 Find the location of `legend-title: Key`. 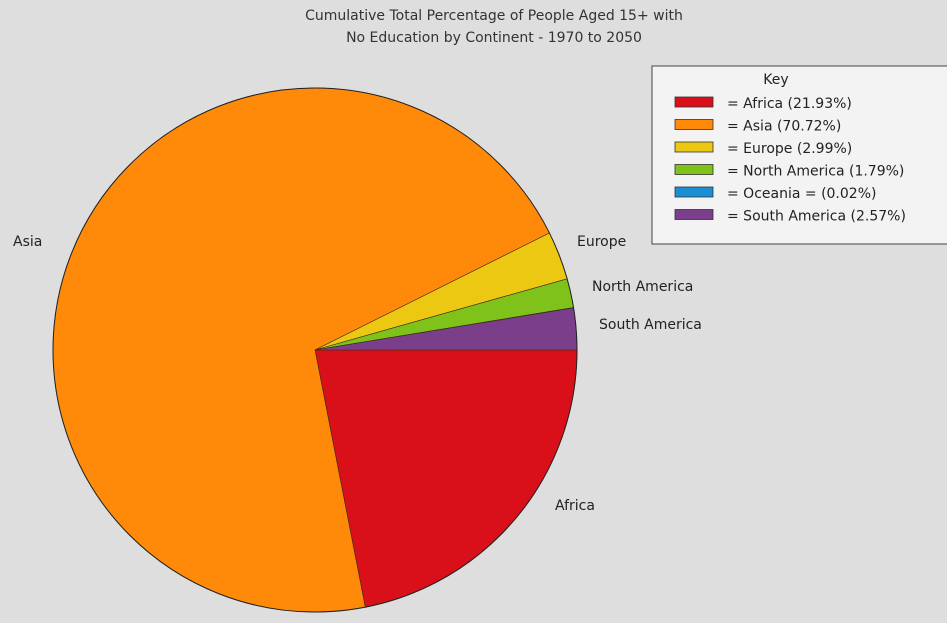

legend-title: Key is located at coordinates (775, 80).